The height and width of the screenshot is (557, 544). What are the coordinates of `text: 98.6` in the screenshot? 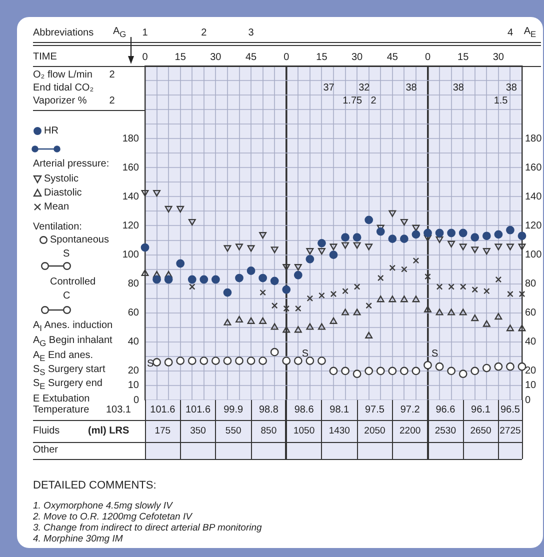 It's located at (304, 410).